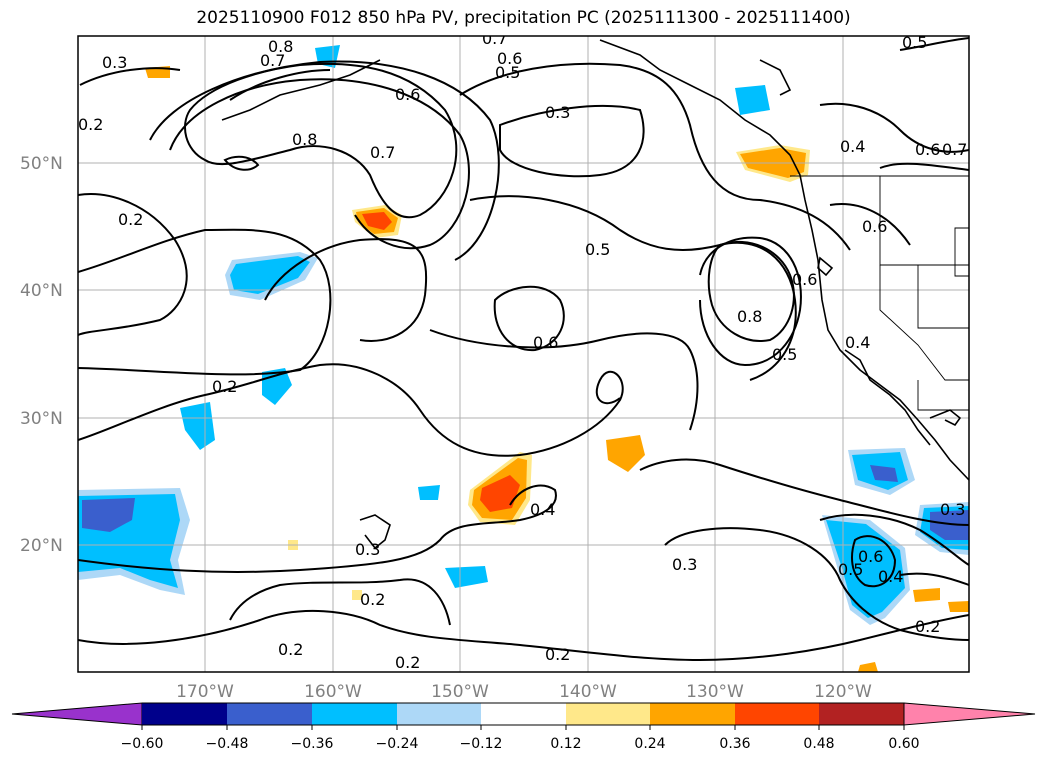  I want to click on lon-label: 160°W, so click(333, 692).